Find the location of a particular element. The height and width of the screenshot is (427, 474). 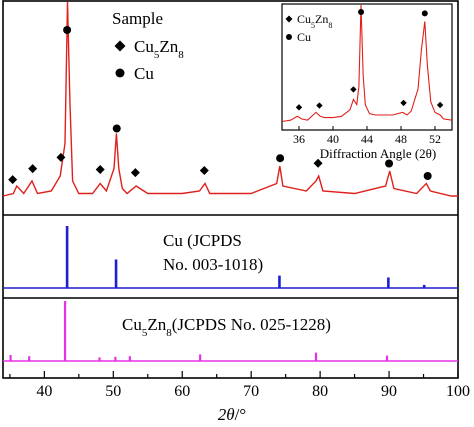

x-axis-tick-label: 50 is located at coordinates (113, 391).